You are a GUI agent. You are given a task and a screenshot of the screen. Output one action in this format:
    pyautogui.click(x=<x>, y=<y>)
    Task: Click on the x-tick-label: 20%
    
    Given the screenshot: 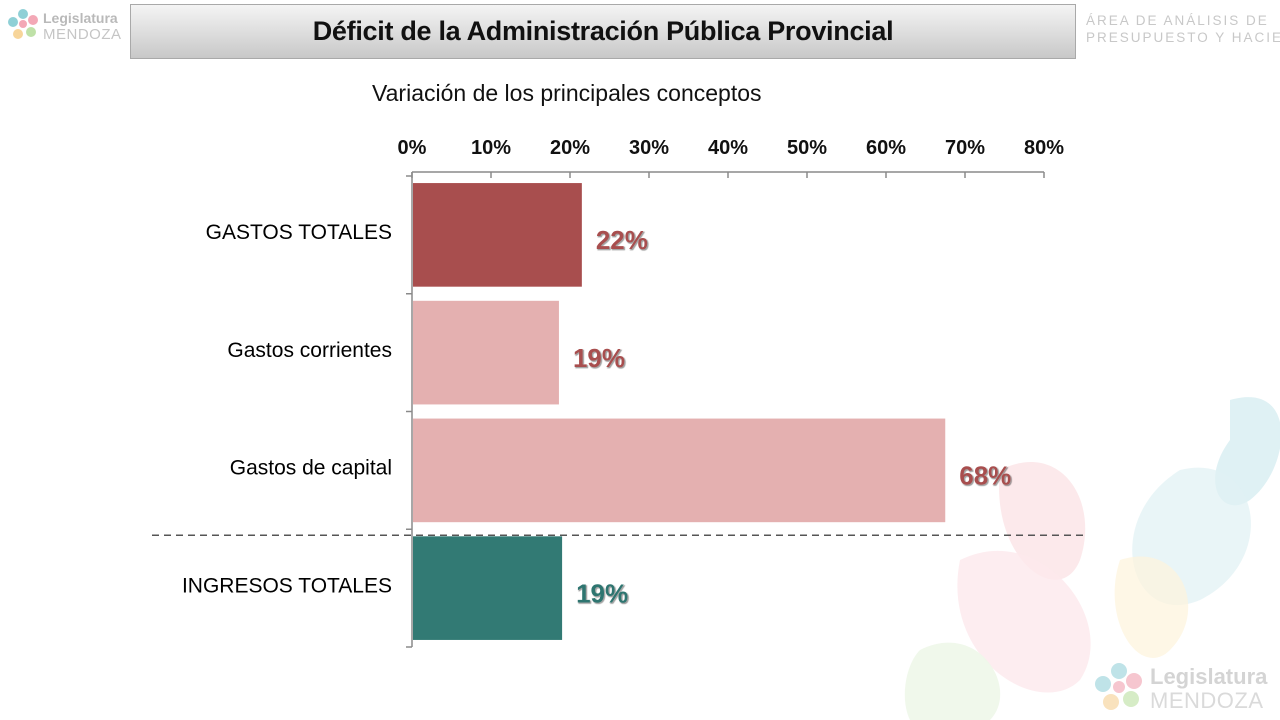 What is the action you would take?
    pyautogui.click(x=570, y=148)
    